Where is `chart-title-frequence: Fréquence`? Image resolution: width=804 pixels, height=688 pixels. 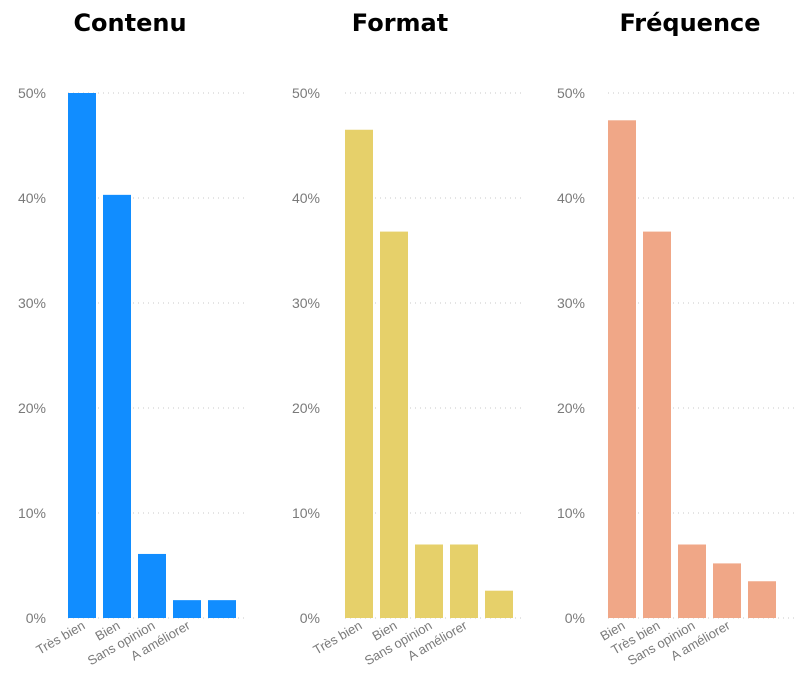 chart-title-frequence: Fréquence is located at coordinates (690, 23).